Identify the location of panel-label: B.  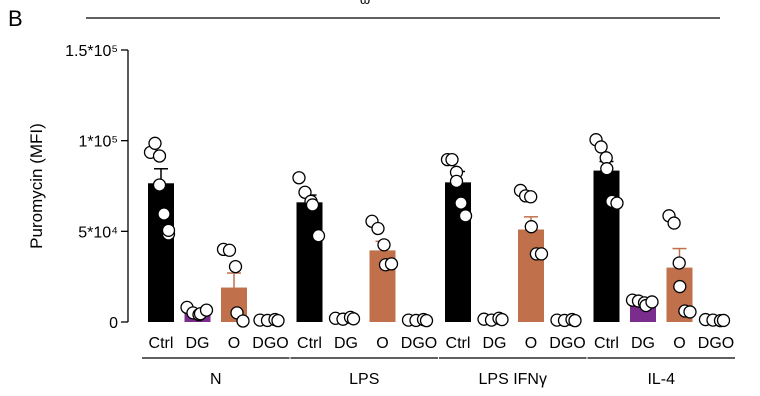
(15, 18).